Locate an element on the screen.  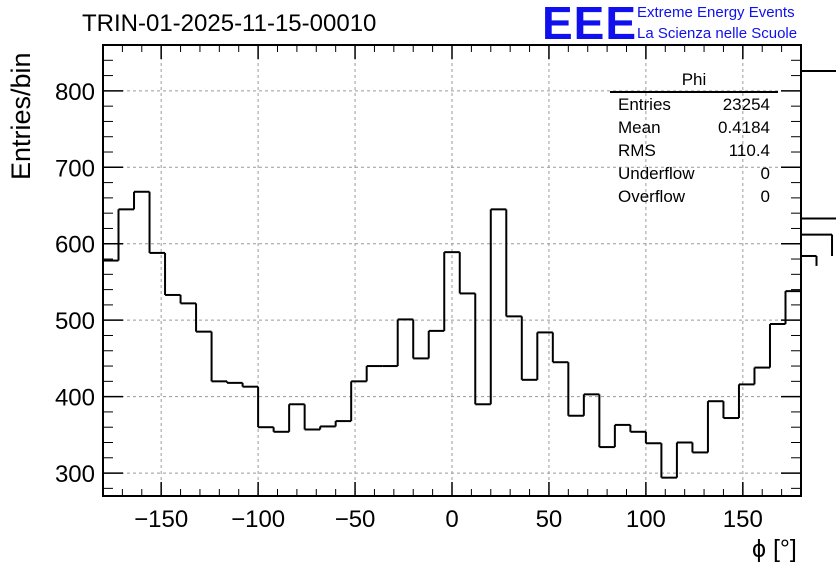
stats-value: 110.4 is located at coordinates (749, 150).